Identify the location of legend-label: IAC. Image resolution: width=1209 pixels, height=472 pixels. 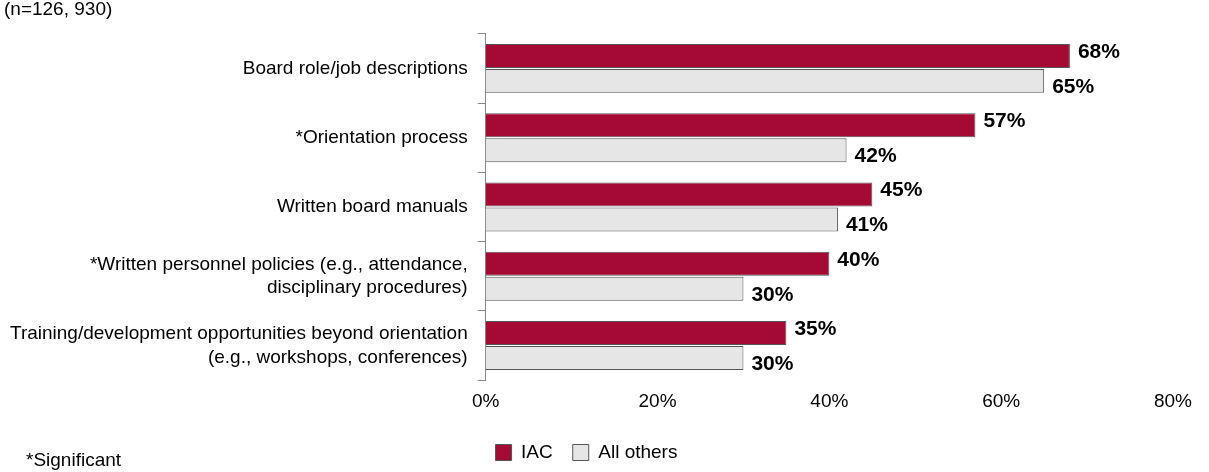
(537, 451).